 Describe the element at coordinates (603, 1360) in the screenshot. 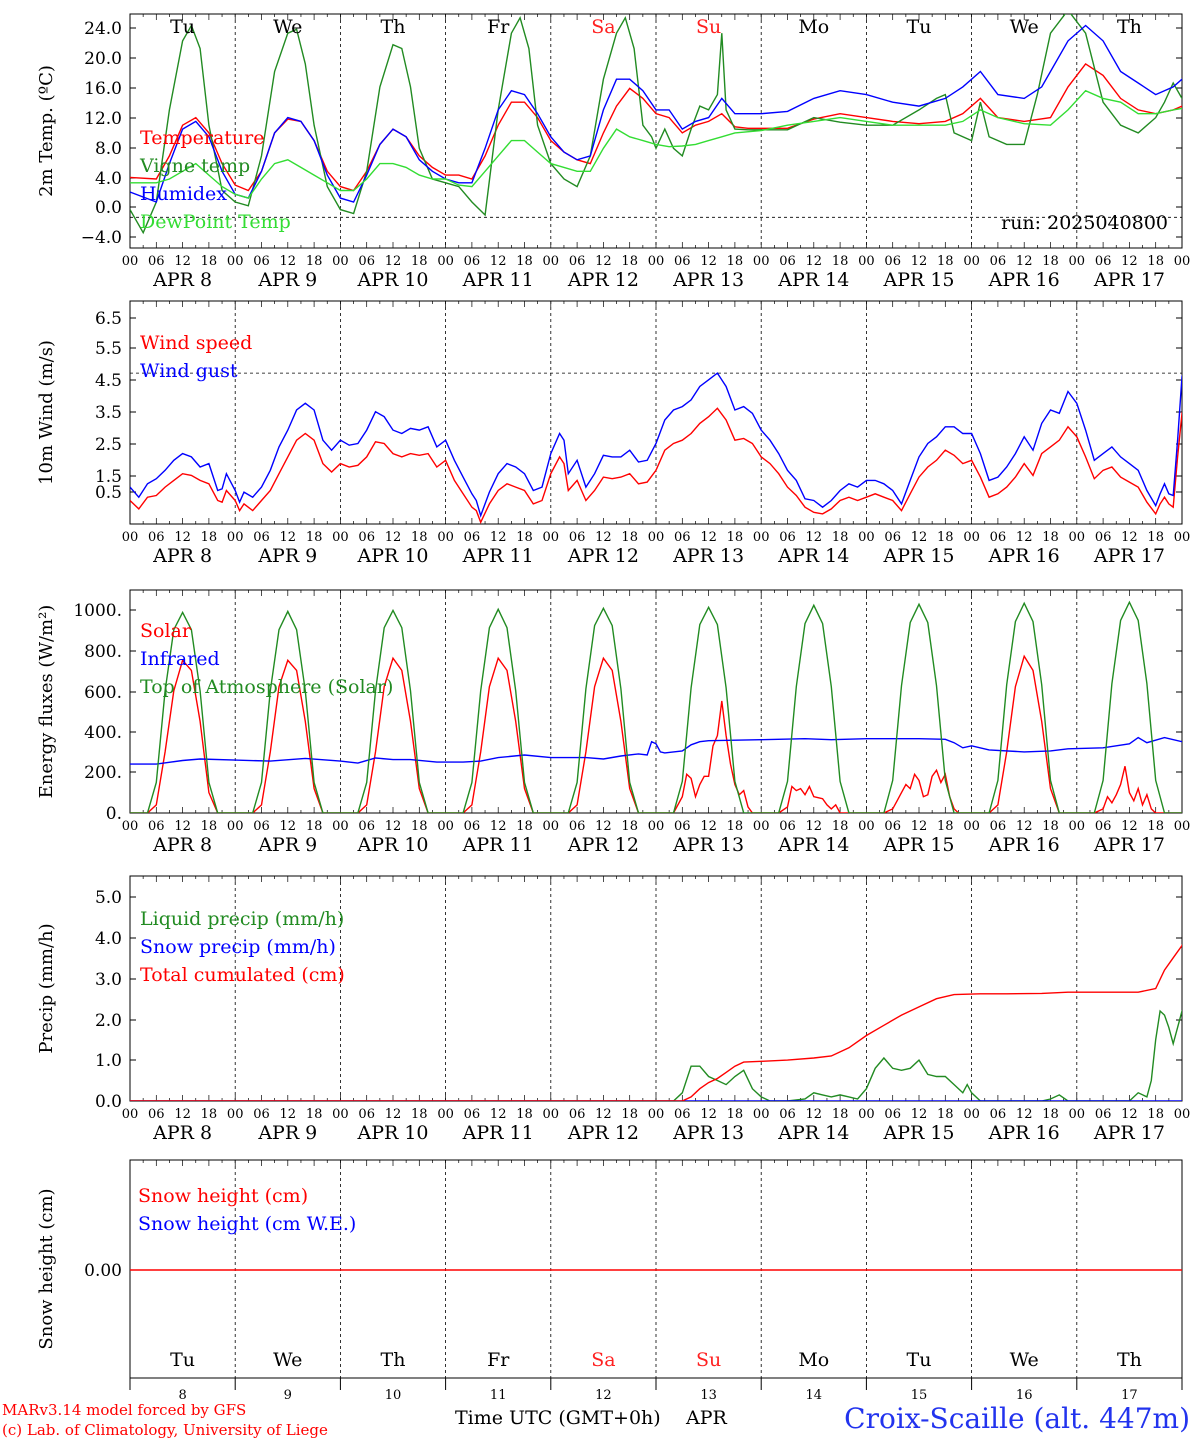

I see `weekday-label-bottom: Sa` at that location.